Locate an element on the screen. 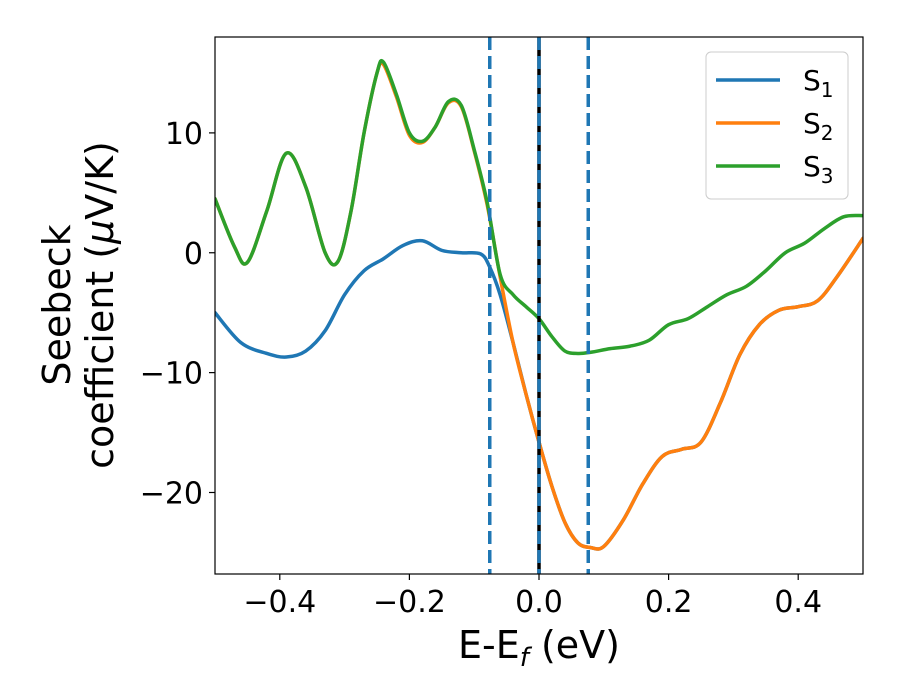  x-axis: −0.4 −0.2 0.0 0.2 0.4 is located at coordinates (532, 597).